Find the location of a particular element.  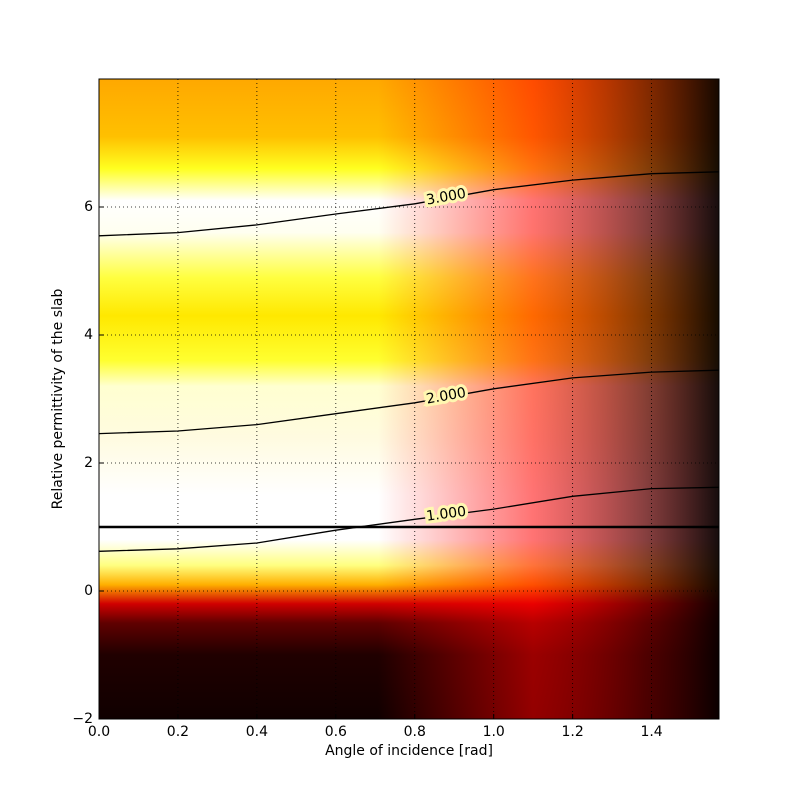

x-tick-label: 0.0 is located at coordinates (99, 732).